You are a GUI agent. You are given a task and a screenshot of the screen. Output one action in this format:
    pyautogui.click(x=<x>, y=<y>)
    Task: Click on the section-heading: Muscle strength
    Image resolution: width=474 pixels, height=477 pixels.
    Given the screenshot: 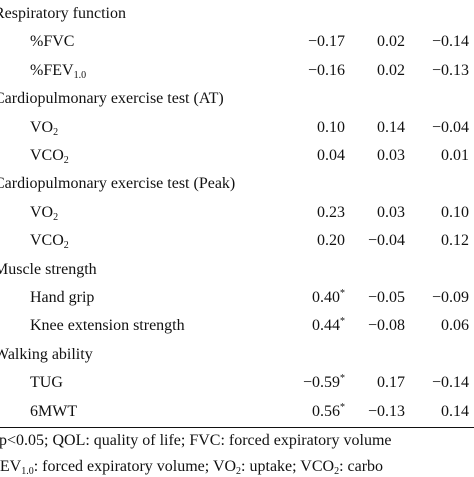 What is the action you would take?
    pyautogui.click(x=48, y=270)
    